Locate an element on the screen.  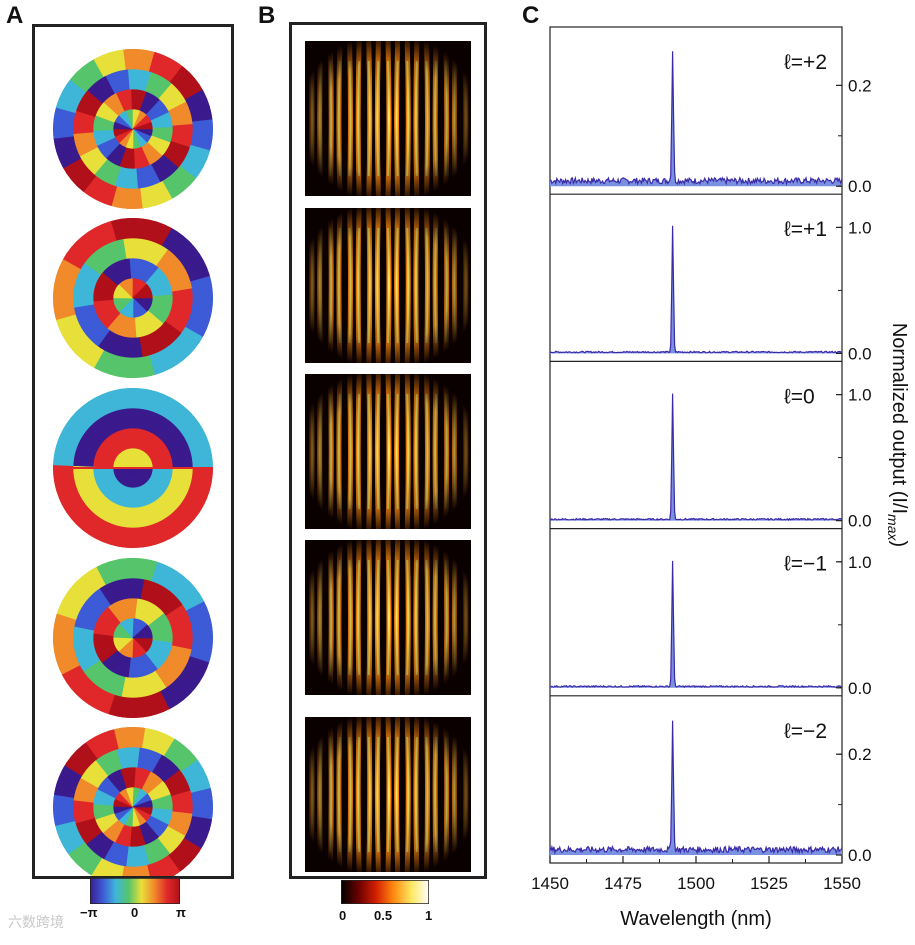
x-tick-label: 1450 is located at coordinates (550, 883).